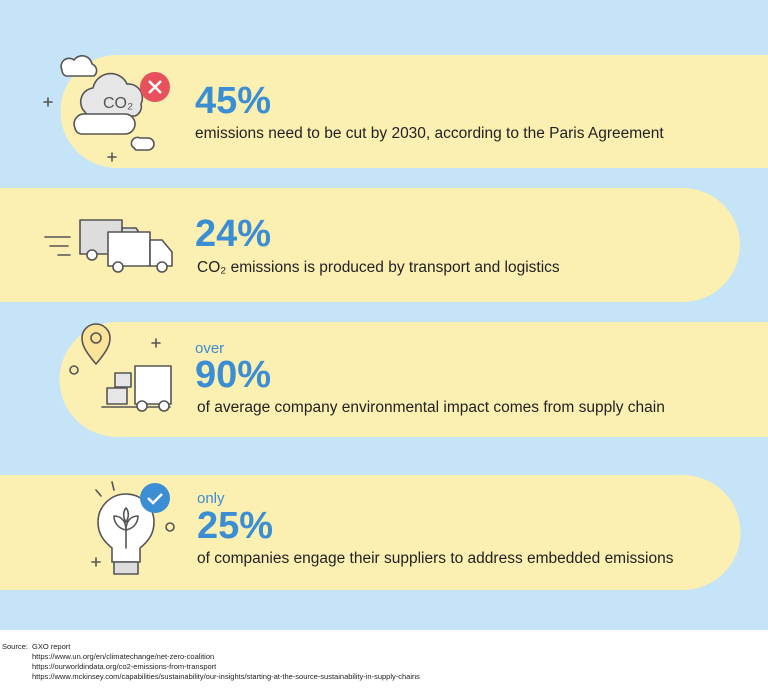 This screenshot has width=768, height=698. I want to click on stat: 25%, so click(235, 526).